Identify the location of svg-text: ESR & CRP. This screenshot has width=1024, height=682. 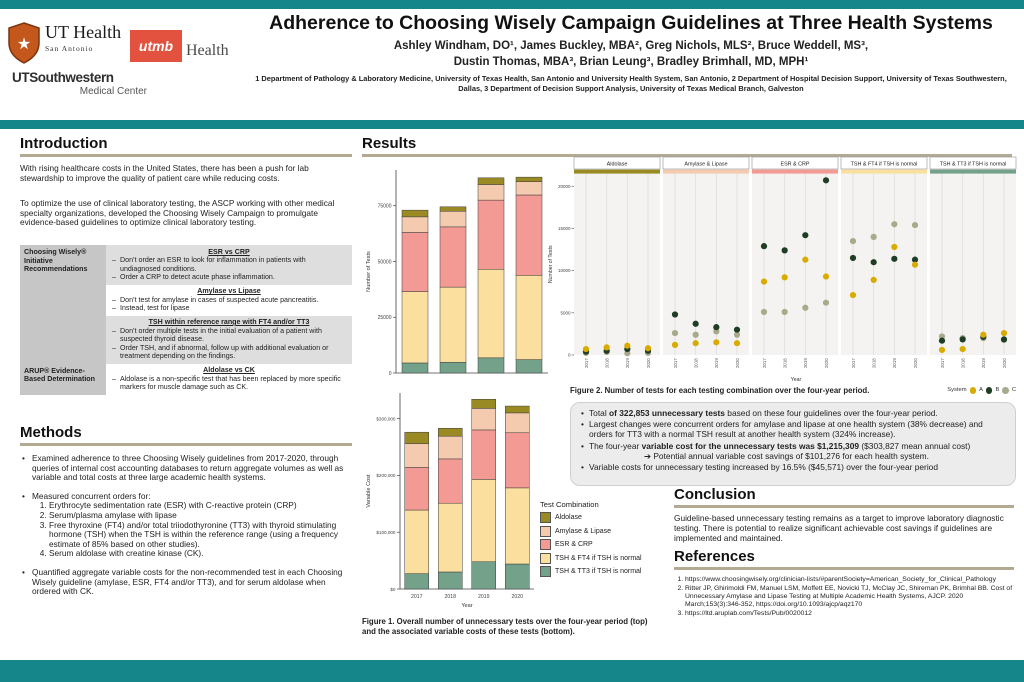
(794, 164).